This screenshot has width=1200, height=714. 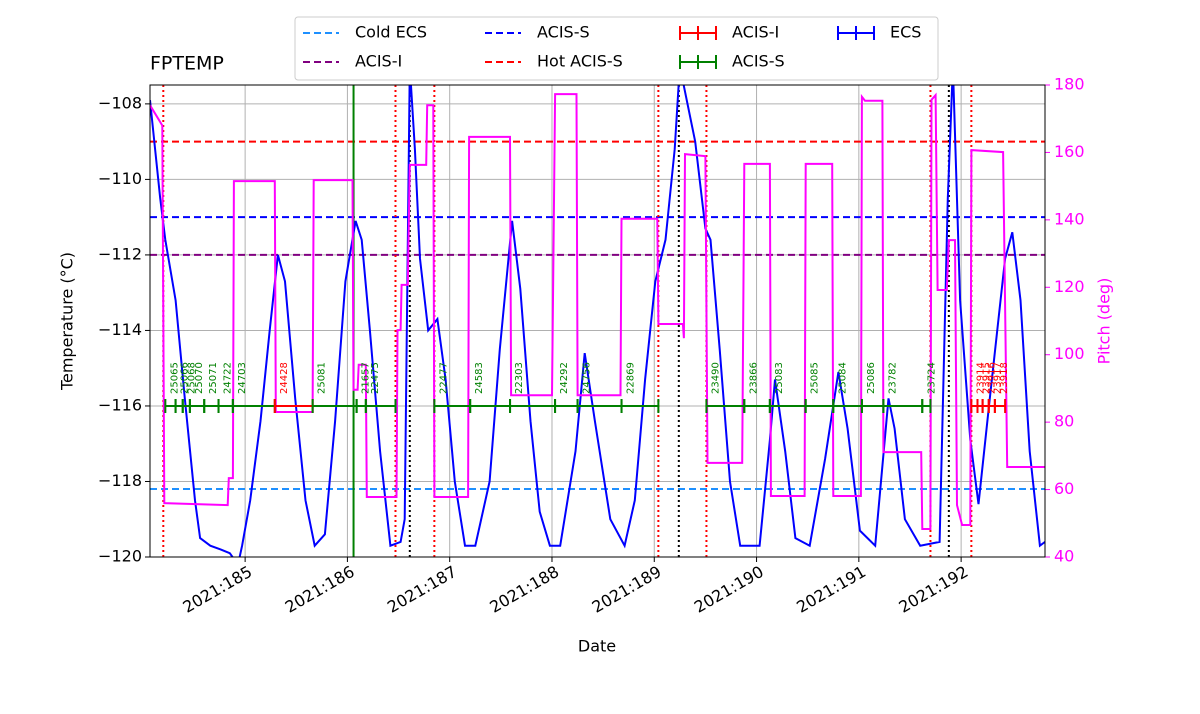 I want to click on y-axis-label: Temperature (°C), so click(x=67, y=321).